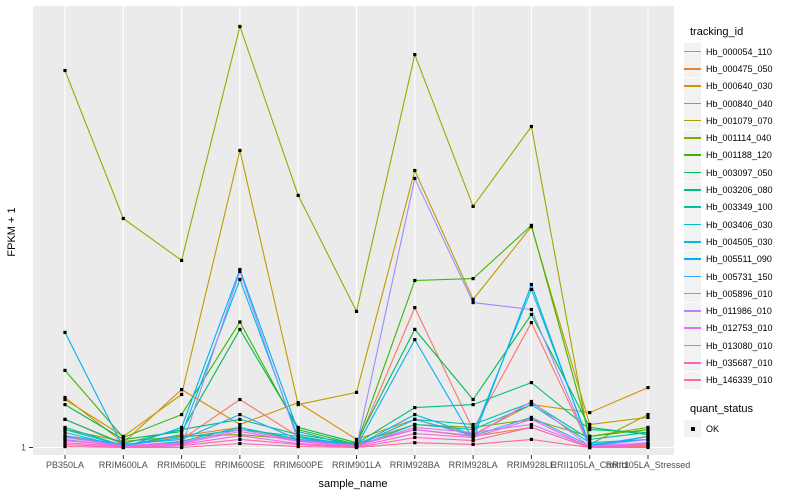 The height and width of the screenshot is (500, 800). What do you see at coordinates (648, 465) in the screenshot?
I see `x-tick-label: RRII105LA_Stressed` at bounding box center [648, 465].